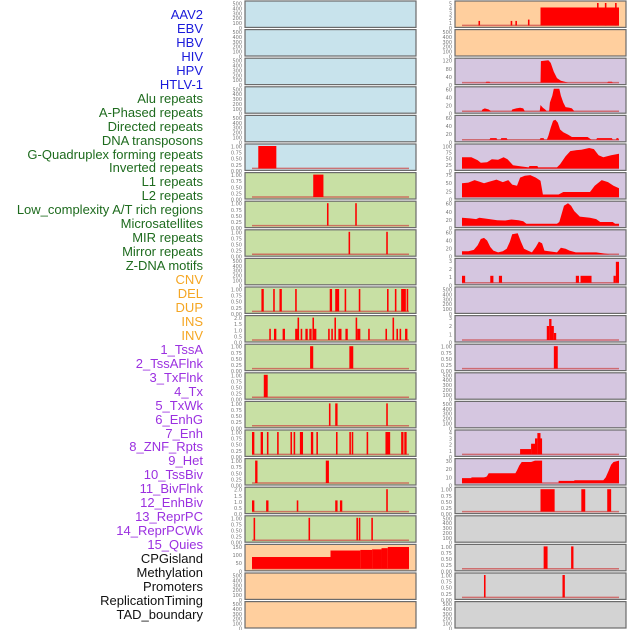 This screenshot has width=630, height=630. I want to click on y-tick-label: 30, so click(449, 462).